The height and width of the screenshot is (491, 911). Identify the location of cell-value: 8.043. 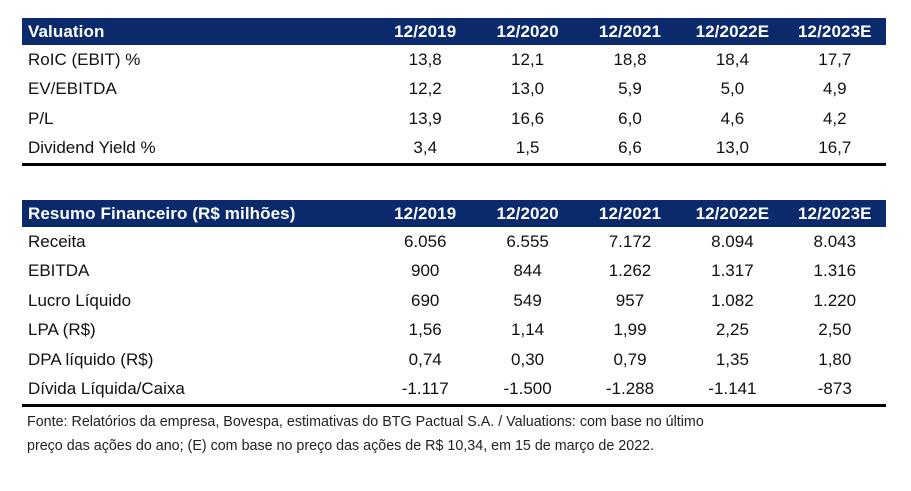
(835, 241).